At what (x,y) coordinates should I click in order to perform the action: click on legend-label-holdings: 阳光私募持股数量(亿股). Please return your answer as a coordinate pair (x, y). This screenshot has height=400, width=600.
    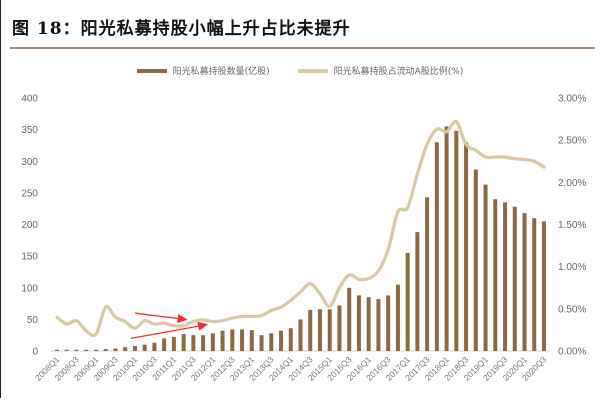
    Looking at the image, I should click on (221, 72).